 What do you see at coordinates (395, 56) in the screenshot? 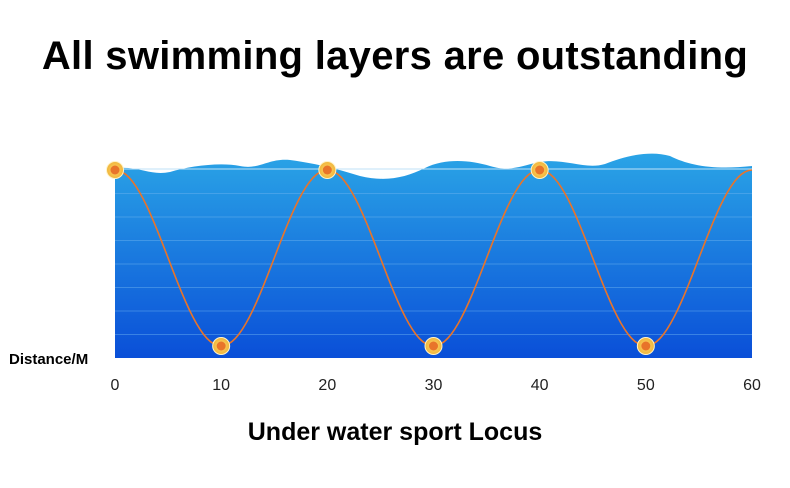
I see `page-headline: All swimming layers are outstanding` at bounding box center [395, 56].